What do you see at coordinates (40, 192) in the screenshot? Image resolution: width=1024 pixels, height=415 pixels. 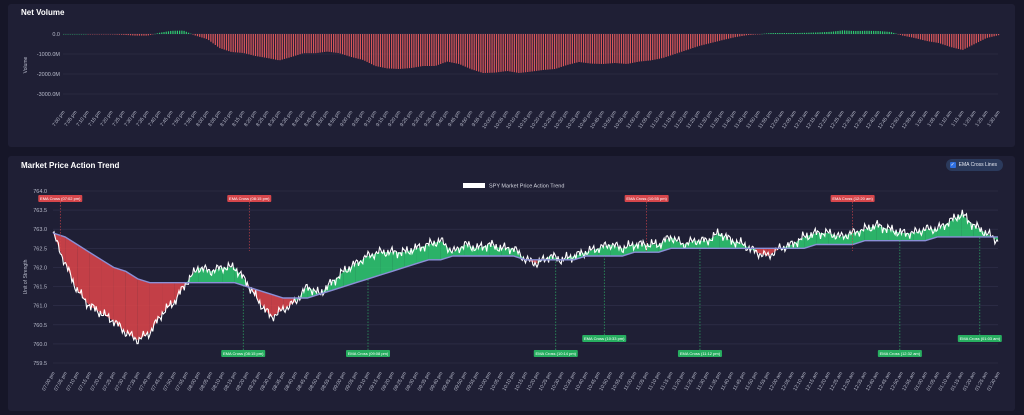 I see `y-tick-label: 764.0` at bounding box center [40, 192].